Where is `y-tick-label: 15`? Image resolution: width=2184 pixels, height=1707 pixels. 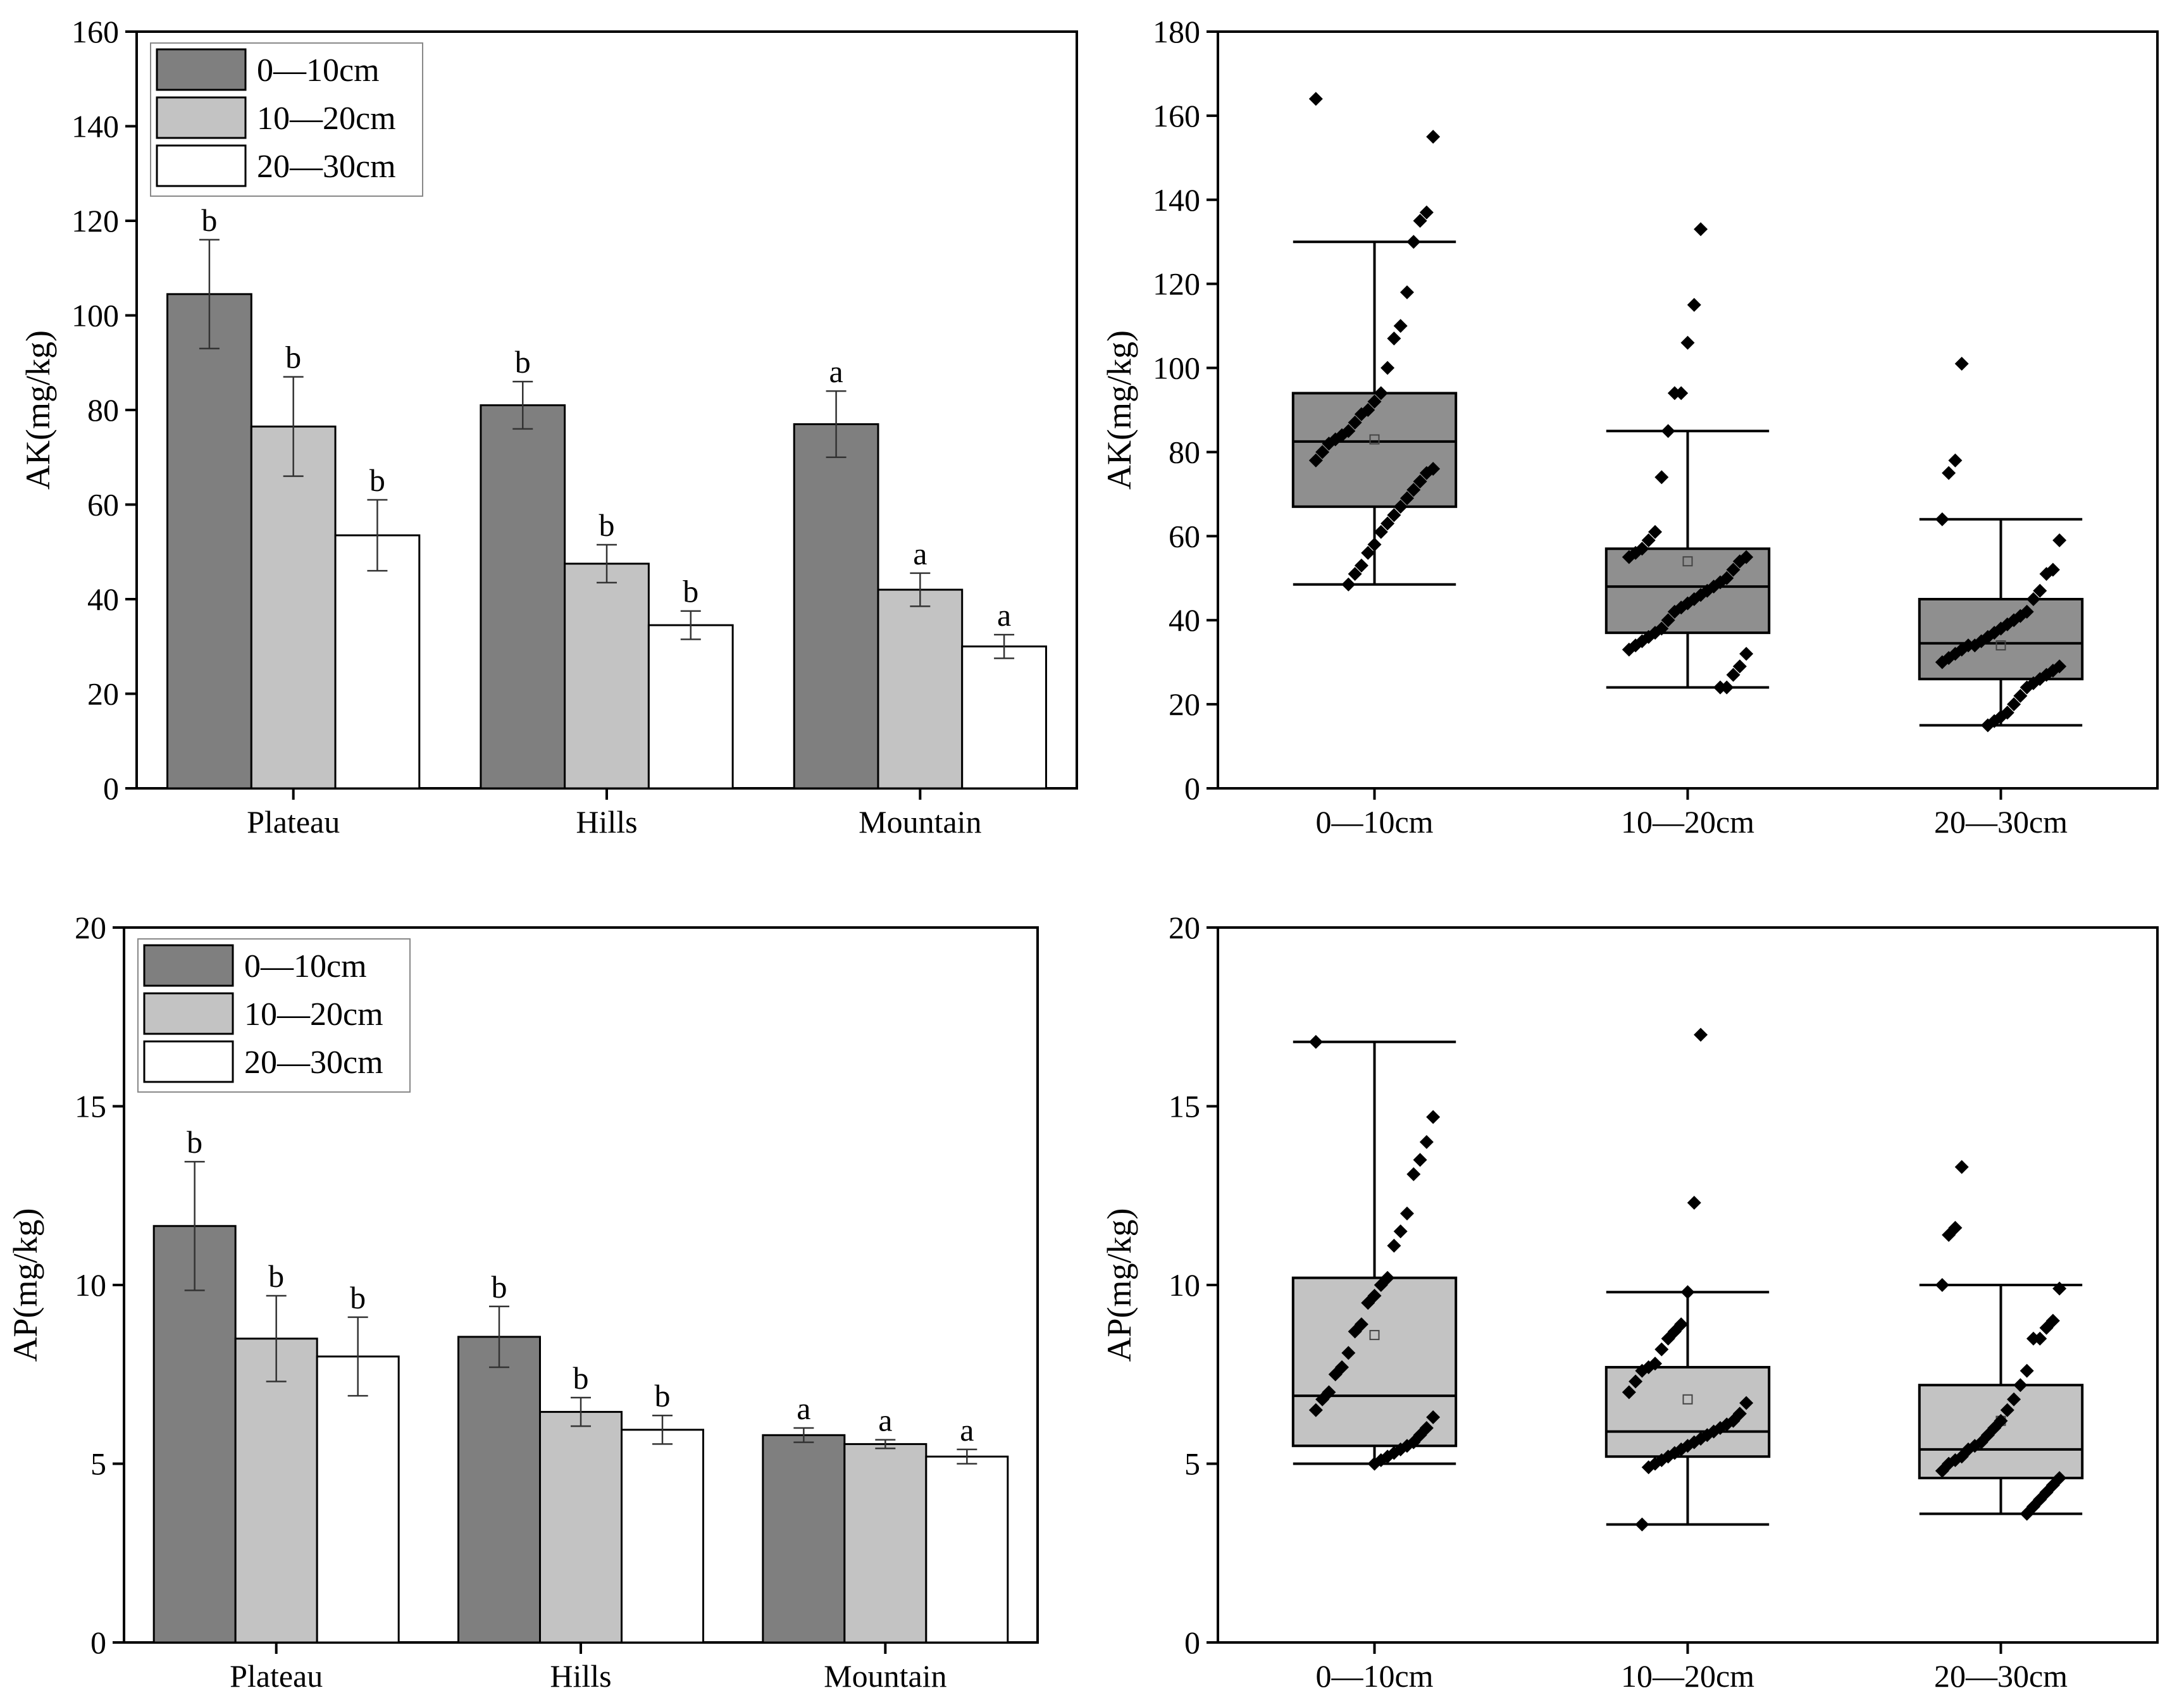
y-tick-label: 15 is located at coordinates (1184, 1106).